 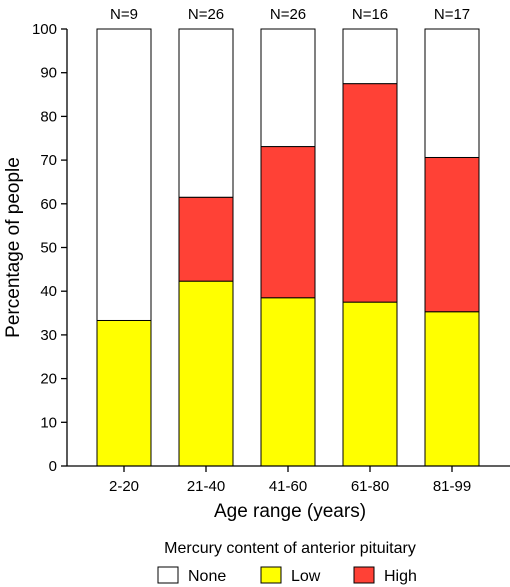 I want to click on legend-label-none: None, so click(x=207, y=576).